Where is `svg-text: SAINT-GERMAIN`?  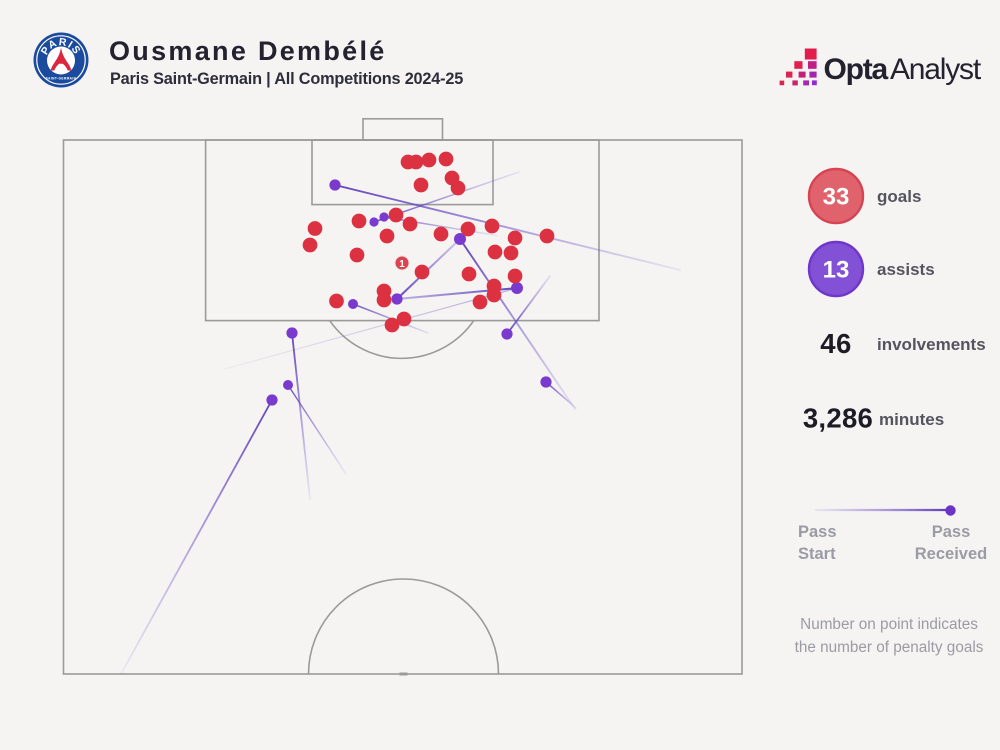
svg-text: SAINT-GERMAIN is located at coordinates (61, 79).